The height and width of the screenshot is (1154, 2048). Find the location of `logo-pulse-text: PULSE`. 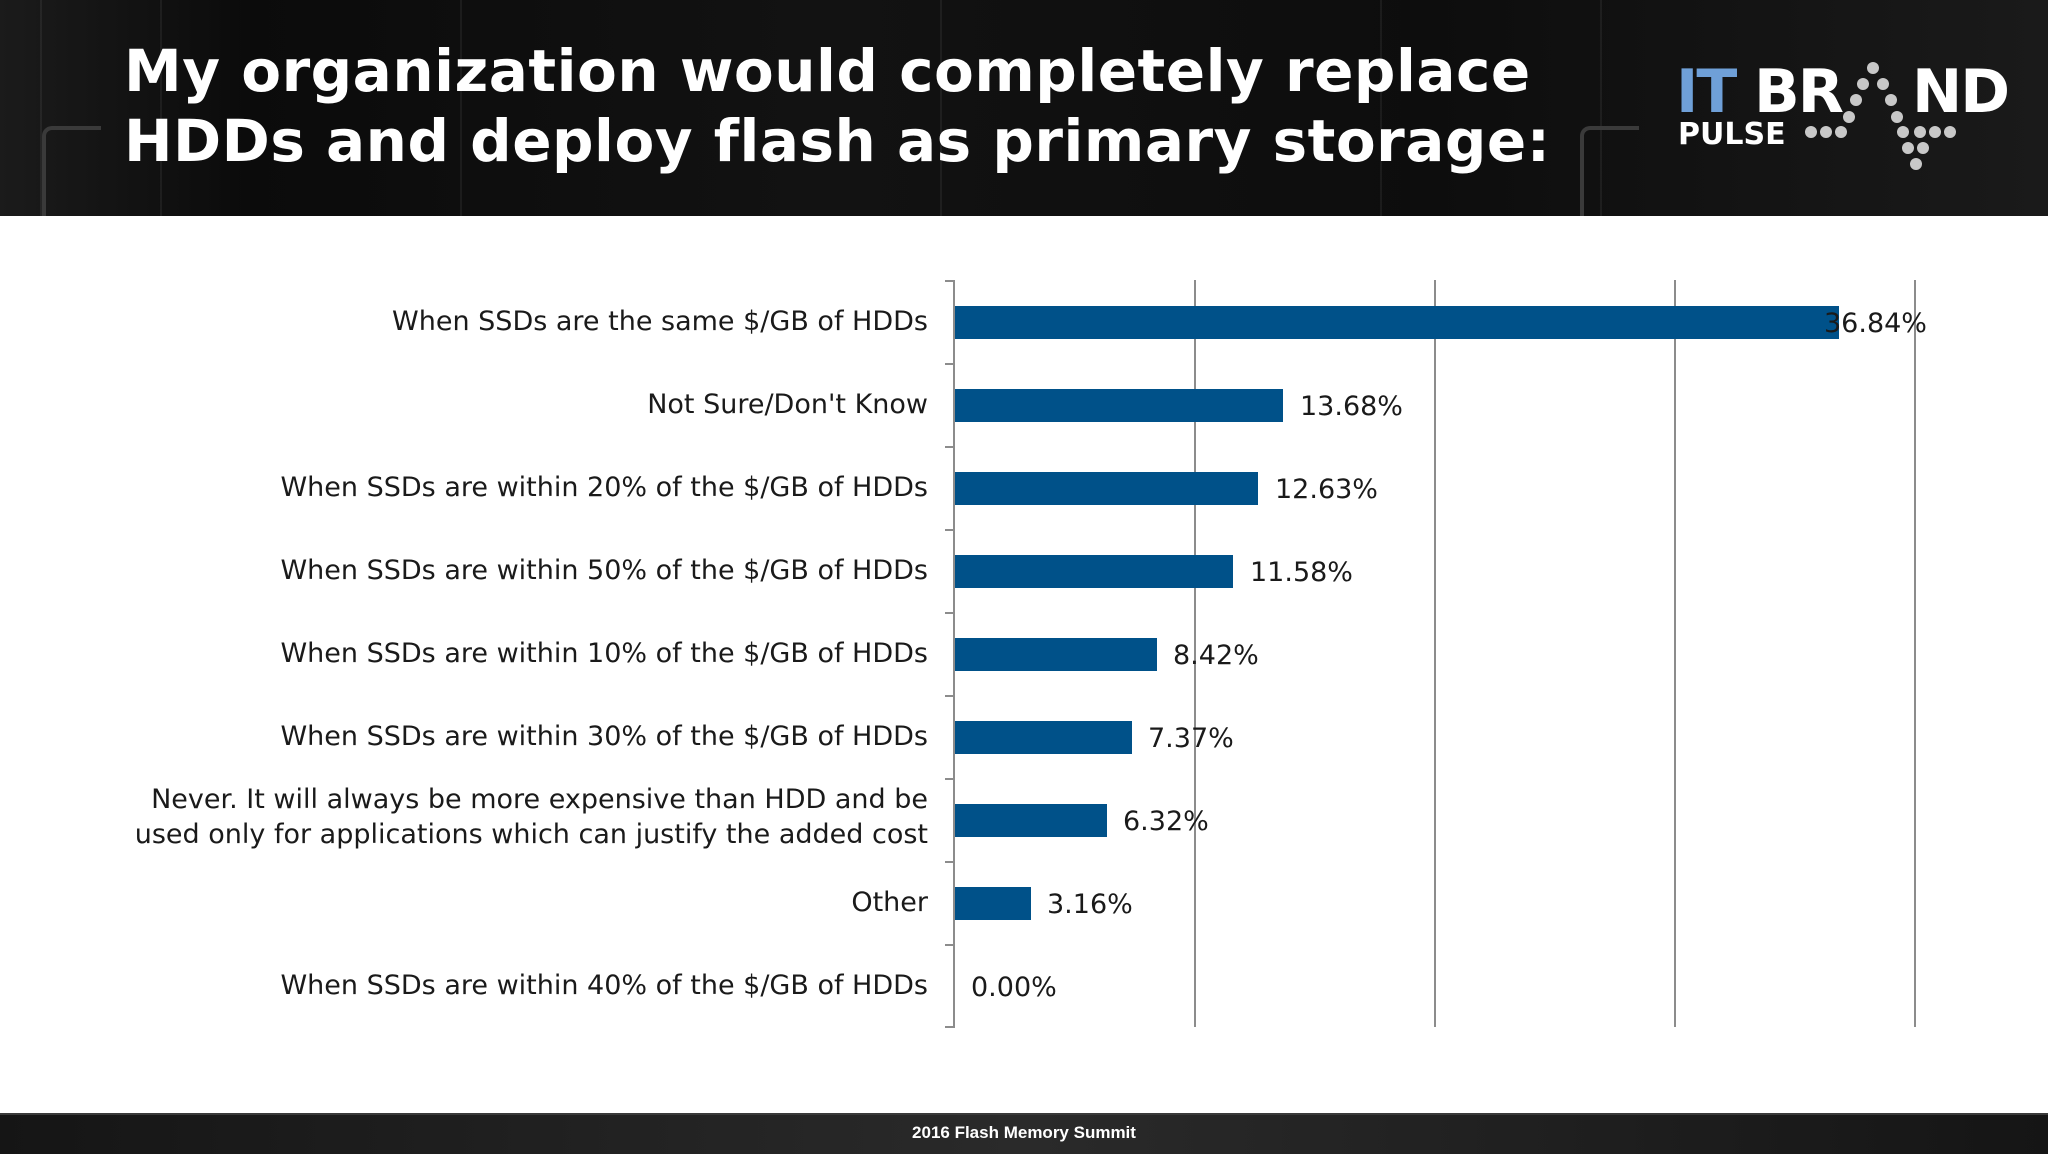

logo-pulse-text: PULSE is located at coordinates (1732, 134).